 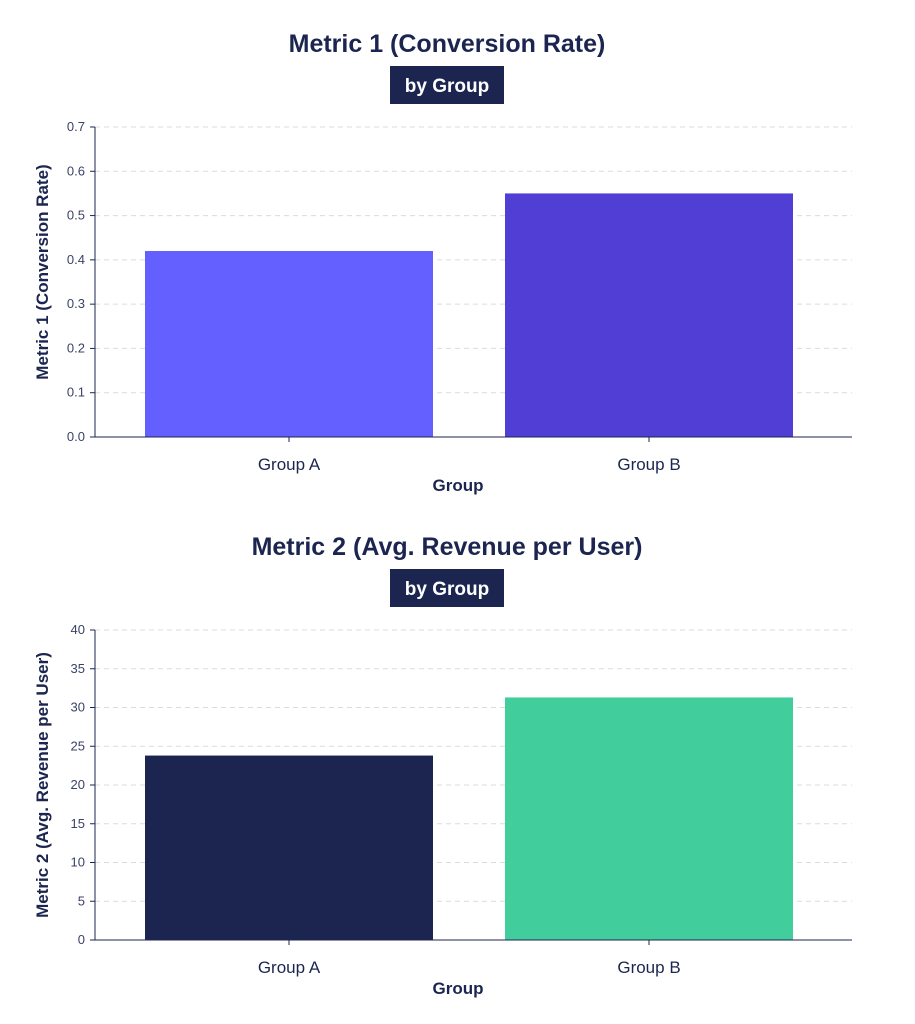 I want to click on y-tick-label: 5, so click(x=81, y=900).